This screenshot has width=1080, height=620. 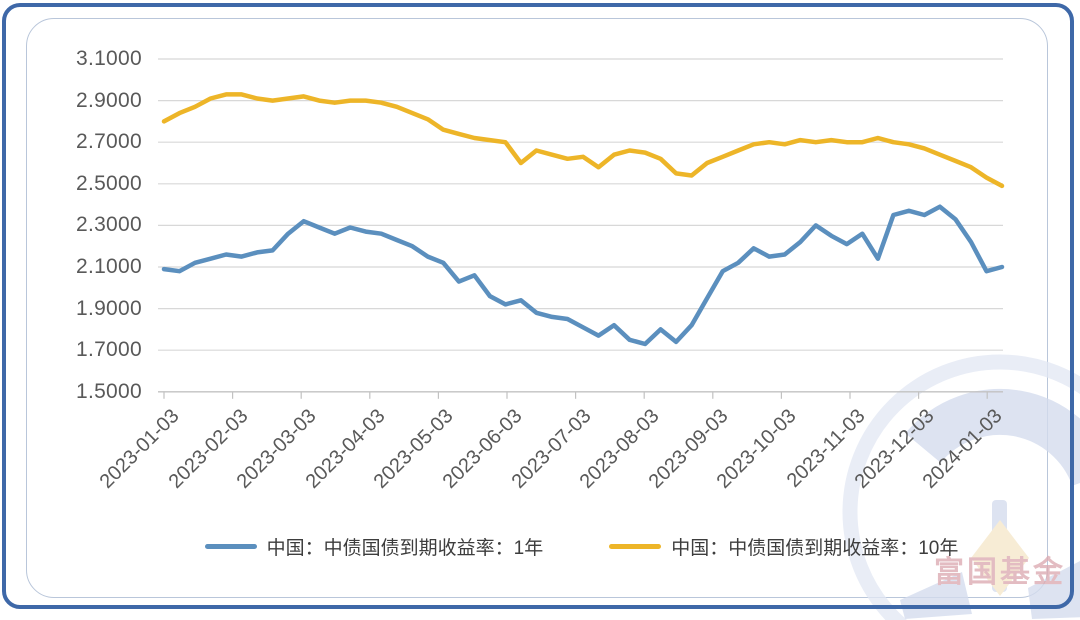 What do you see at coordinates (108, 225) in the screenshot?
I see `y-tick-label: 2.3000` at bounding box center [108, 225].